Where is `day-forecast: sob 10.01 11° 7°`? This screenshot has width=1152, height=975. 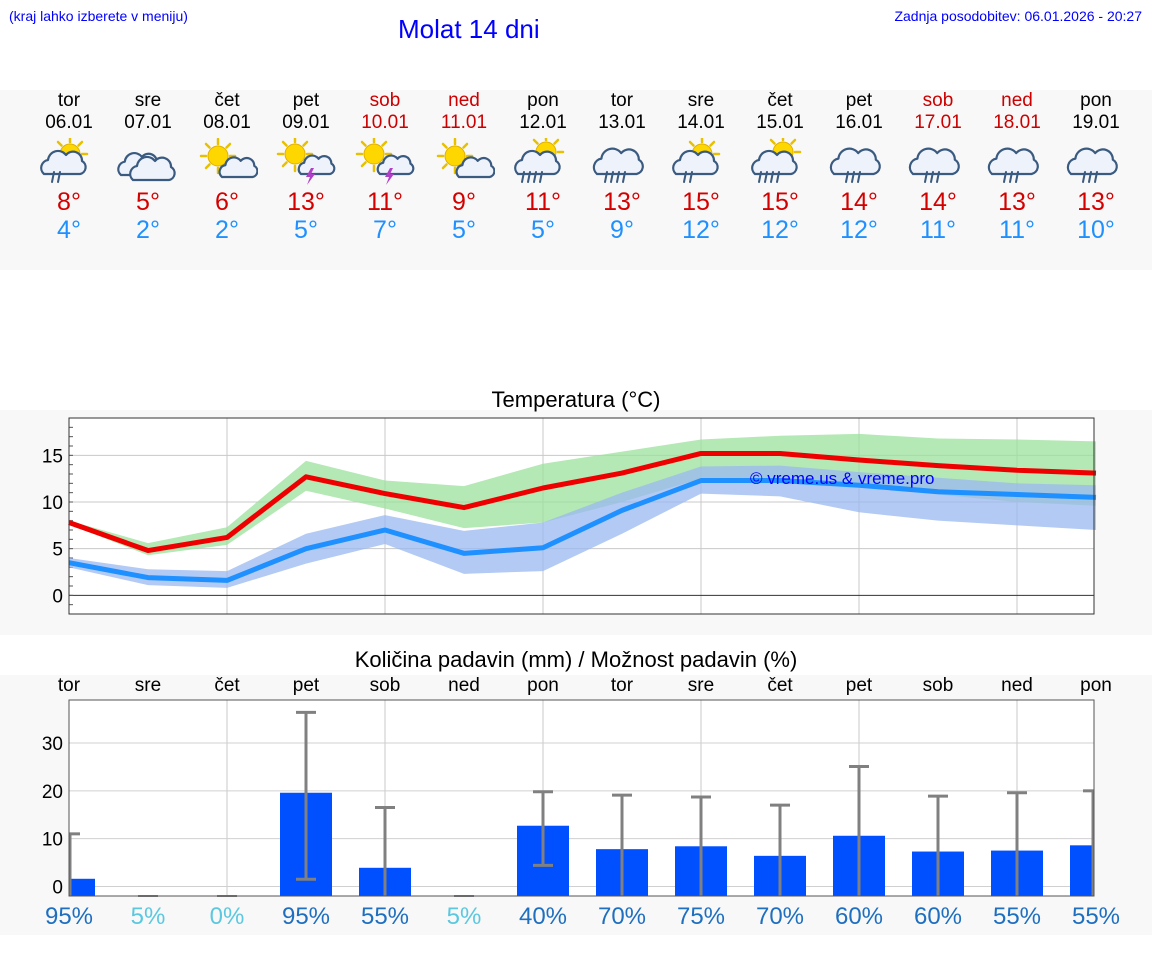 day-forecast: sob 10.01 11° 7° is located at coordinates (385, 167).